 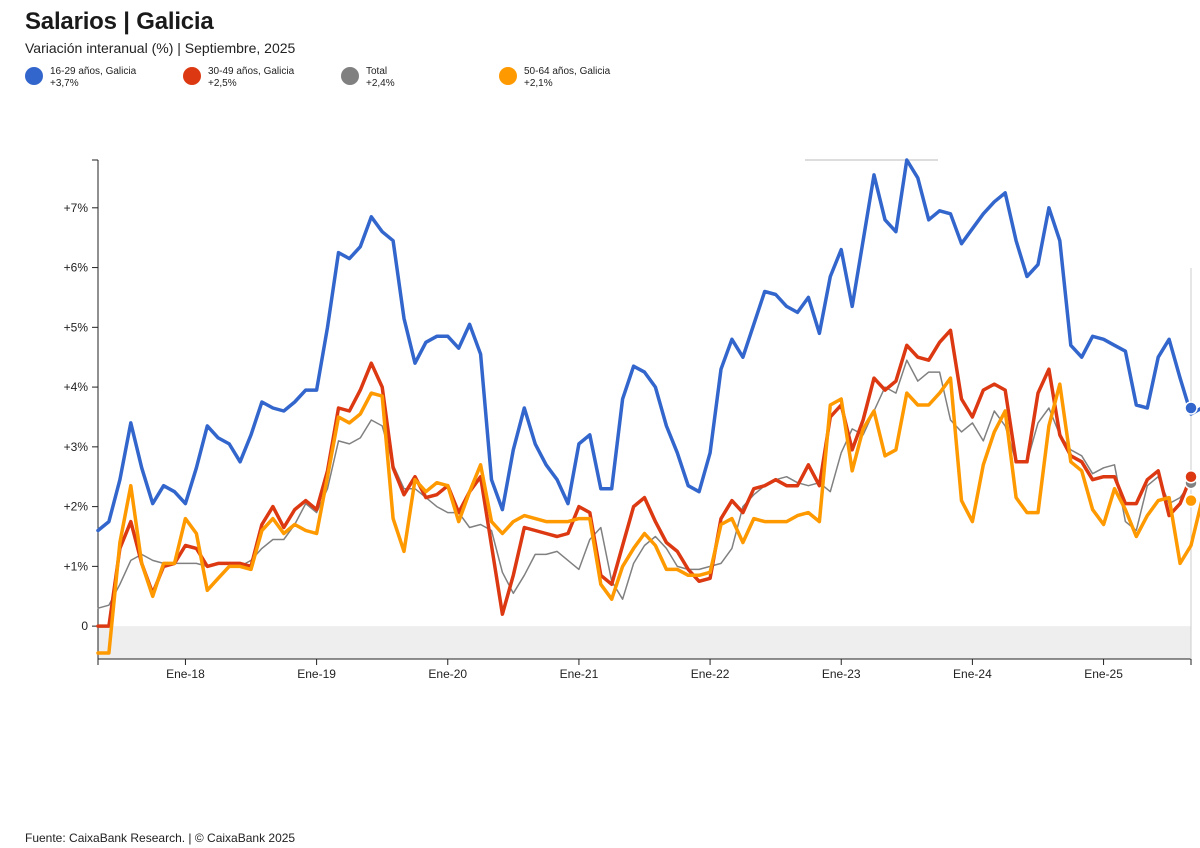 I want to click on legend-label-16-29: 16-29 años, Galicia, so click(x=93, y=71).